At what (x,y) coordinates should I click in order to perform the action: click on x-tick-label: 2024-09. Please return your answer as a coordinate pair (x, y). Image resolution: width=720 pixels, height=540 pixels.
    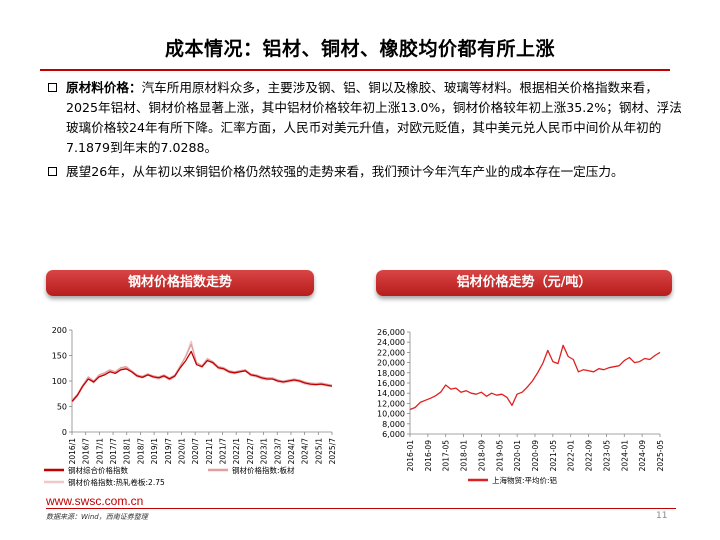
    Looking at the image, I should click on (642, 456).